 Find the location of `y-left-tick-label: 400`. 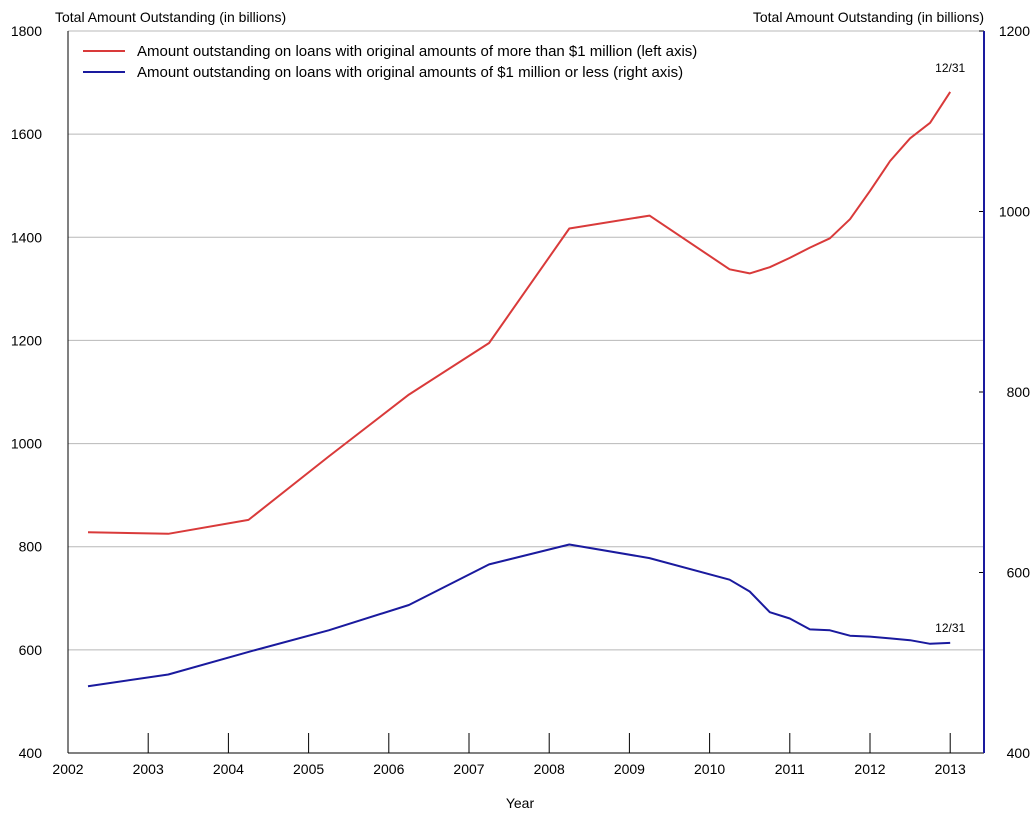

y-left-tick-label: 400 is located at coordinates (31, 753).